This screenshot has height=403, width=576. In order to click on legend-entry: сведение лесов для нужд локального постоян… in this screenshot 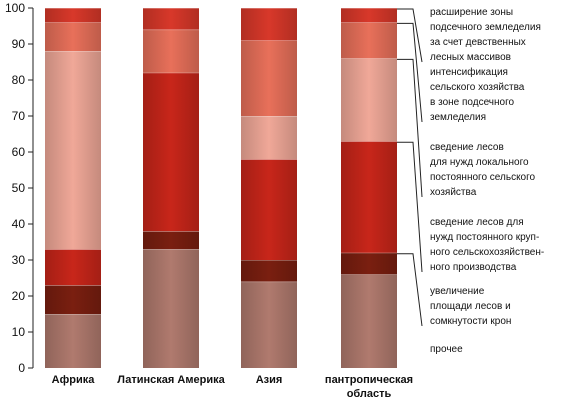, I will do `click(483, 170)`.